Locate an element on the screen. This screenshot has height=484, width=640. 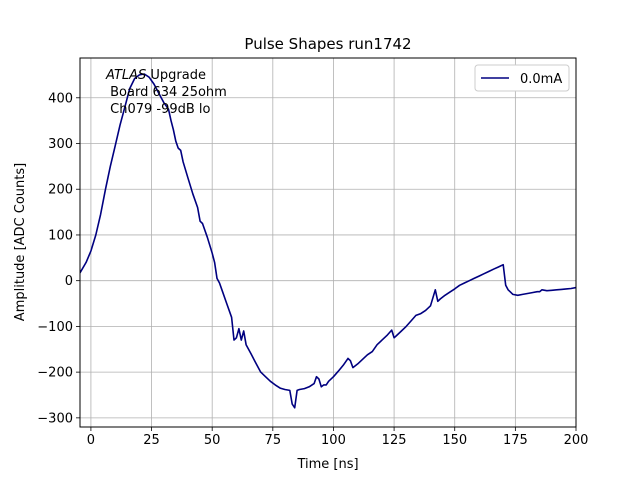
x-tick-label: 200 is located at coordinates (576, 440).